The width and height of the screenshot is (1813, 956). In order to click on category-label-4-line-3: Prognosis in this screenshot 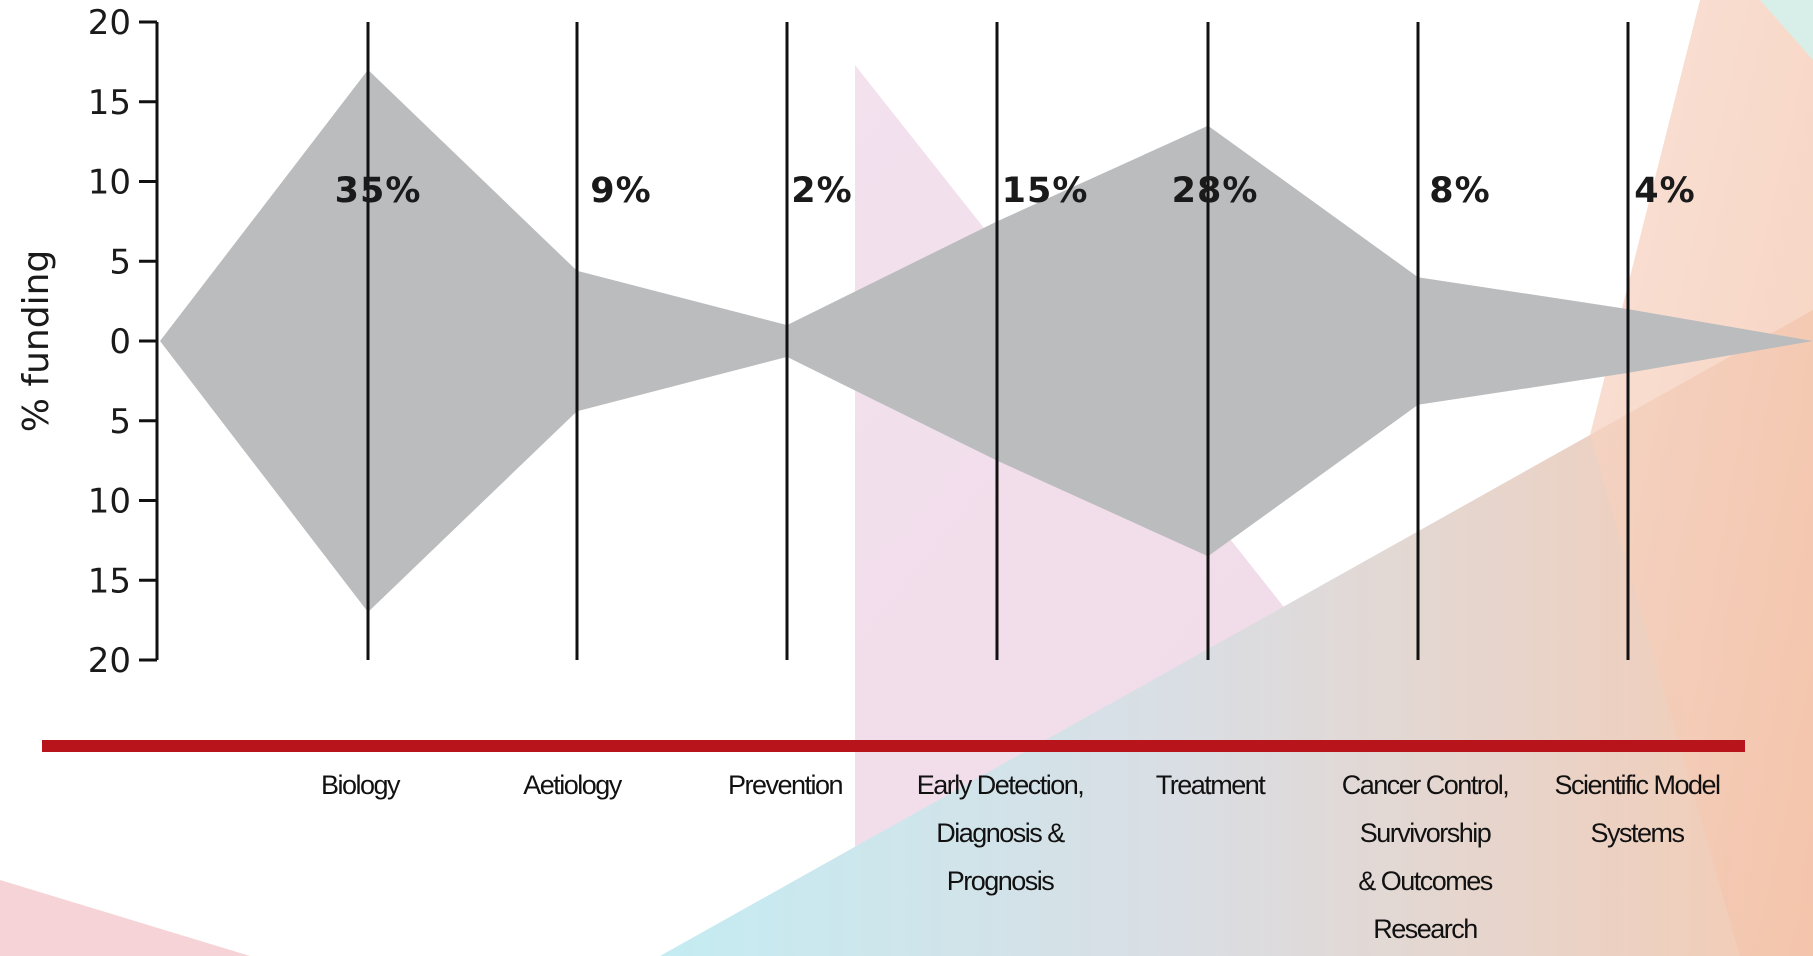, I will do `click(1001, 881)`.